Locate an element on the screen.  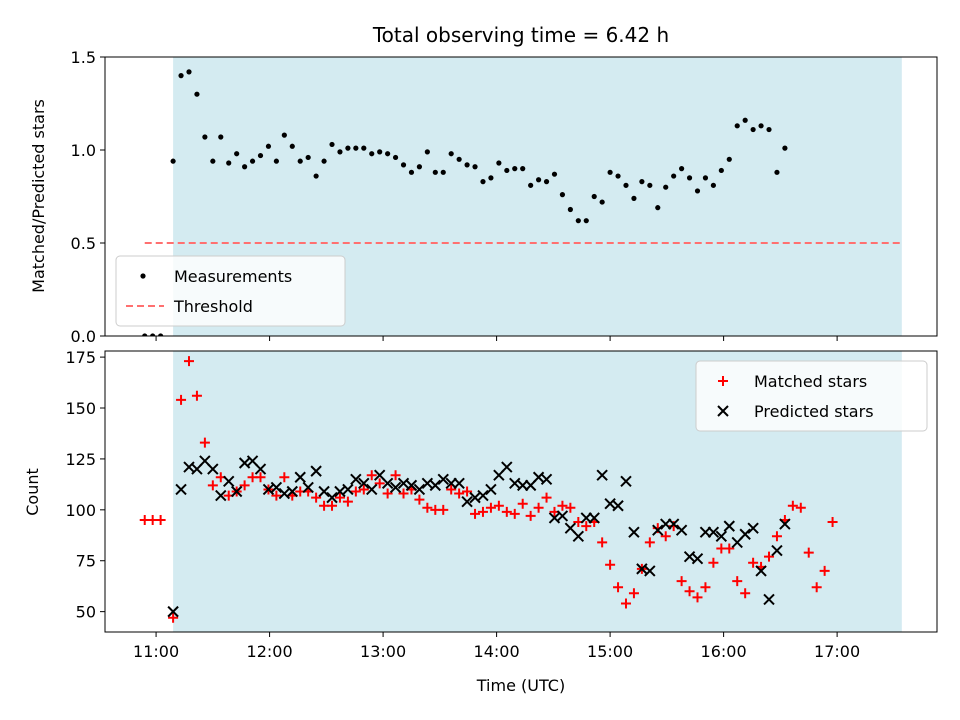
y-tick-label: 1.5 is located at coordinates (83, 57).